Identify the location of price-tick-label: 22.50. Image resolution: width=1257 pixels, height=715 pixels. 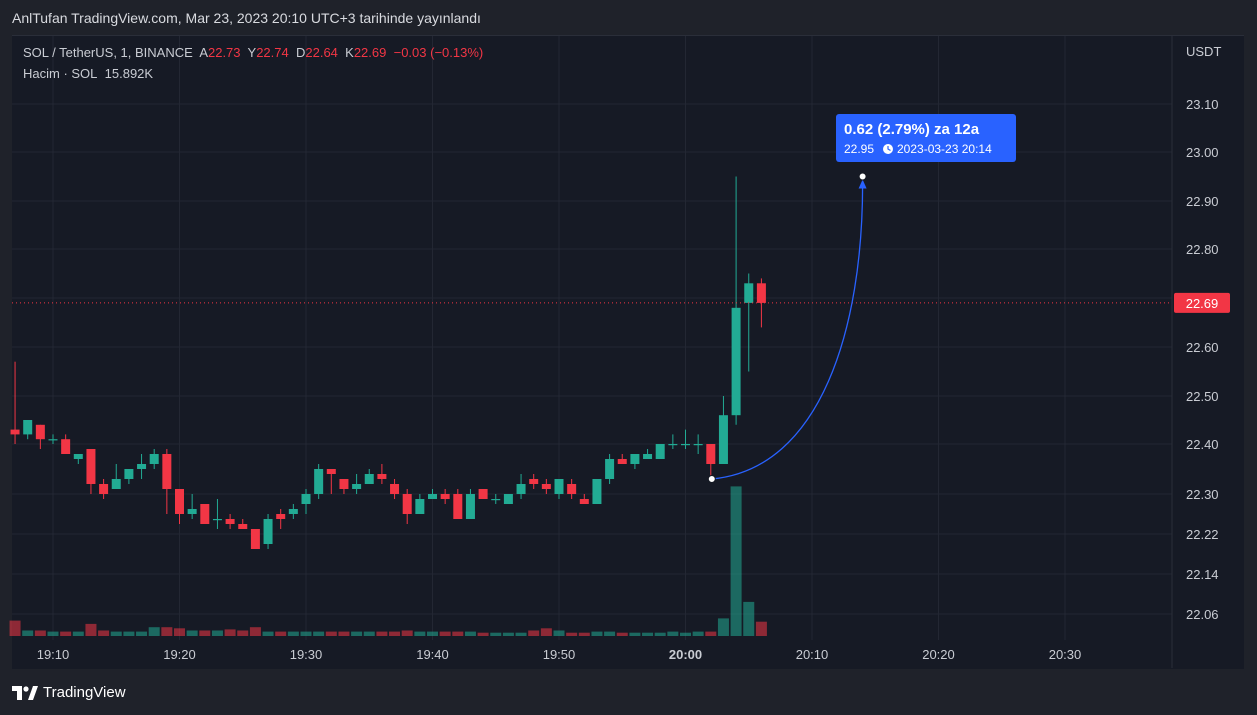
(1202, 396).